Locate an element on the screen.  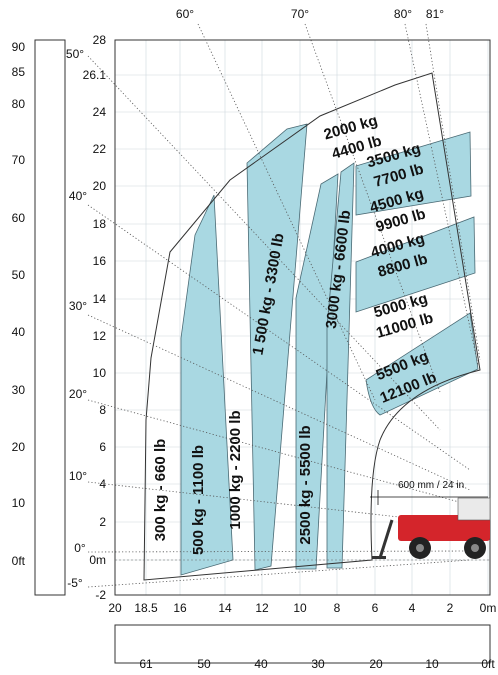
angle-label: -5° is located at coordinates (75, 583).